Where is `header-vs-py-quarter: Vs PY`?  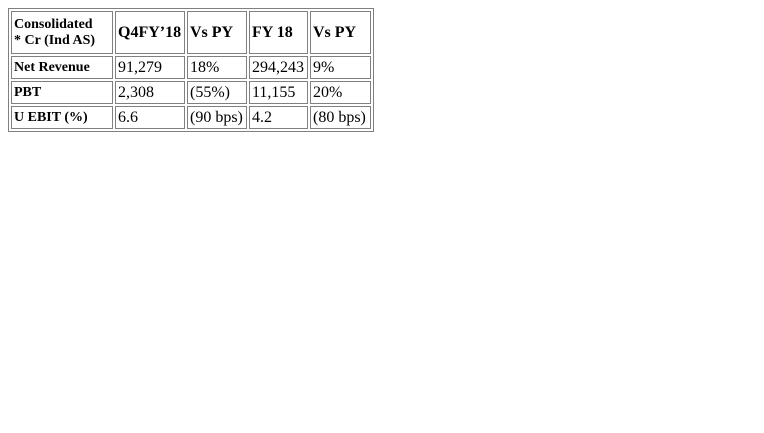
header-vs-py-quarter: Vs PY is located at coordinates (217, 32).